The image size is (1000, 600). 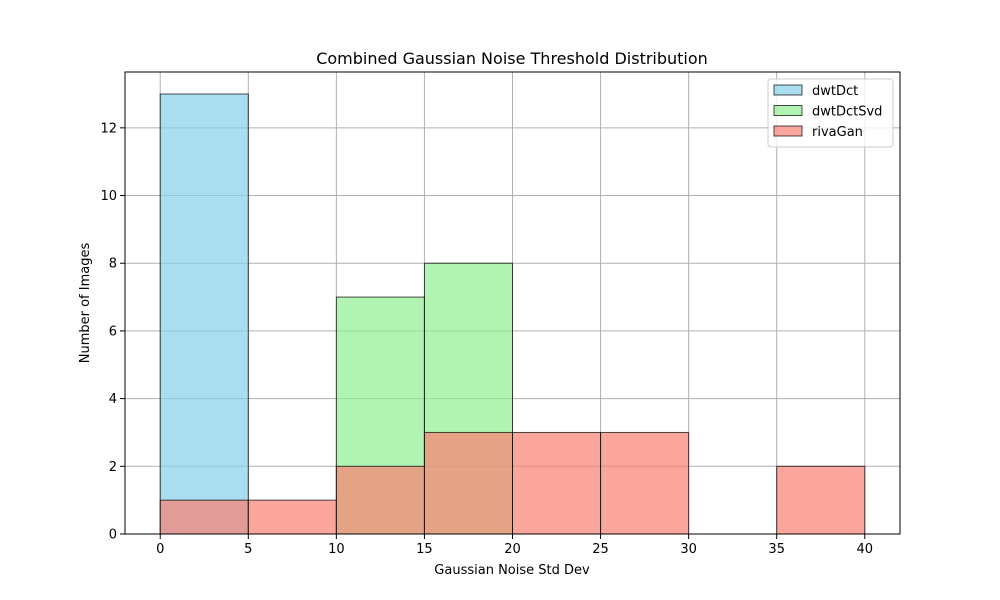 I want to click on x-tick-label: 0, so click(x=160, y=549).